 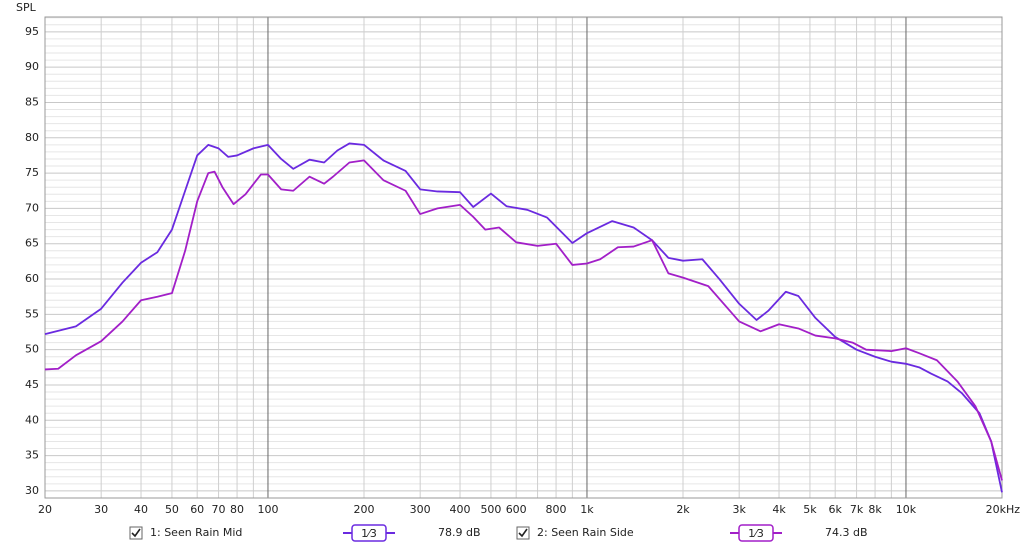 I want to click on y-tick-label: 50, so click(x=32, y=349).